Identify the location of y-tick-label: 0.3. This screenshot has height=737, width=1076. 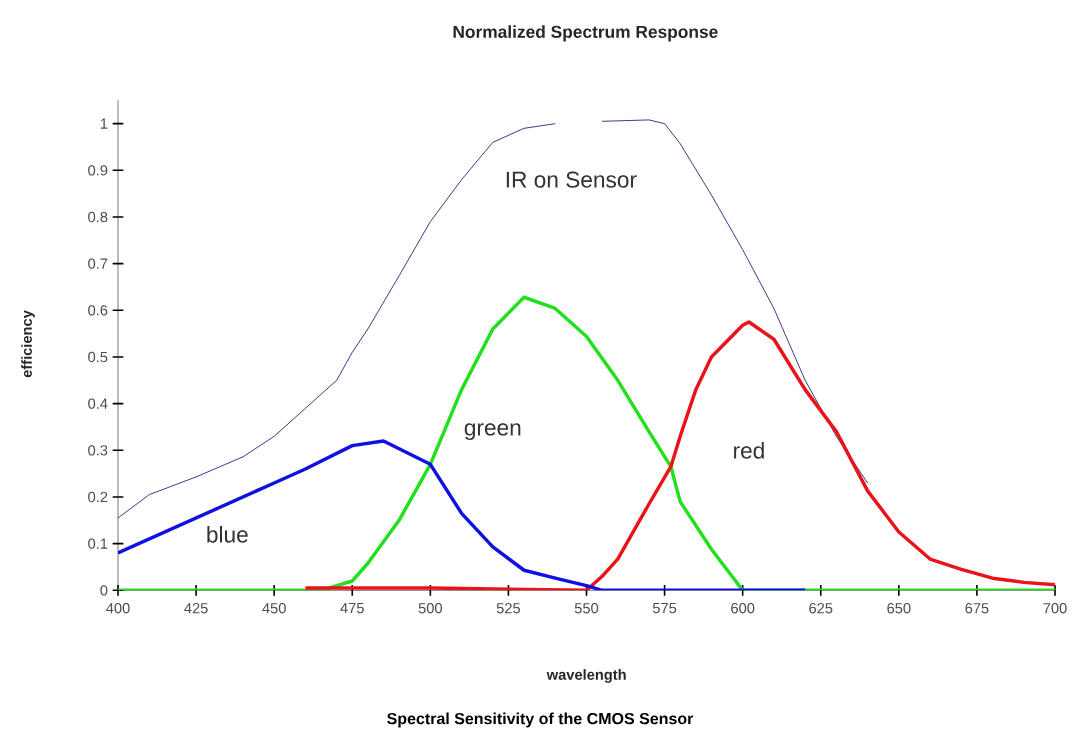
(98, 450).